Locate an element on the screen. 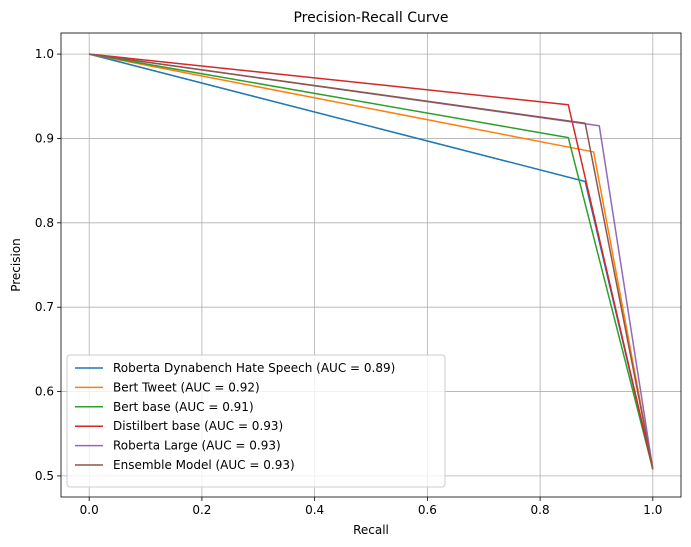  y-tick-label: 0.5 is located at coordinates (44, 476).